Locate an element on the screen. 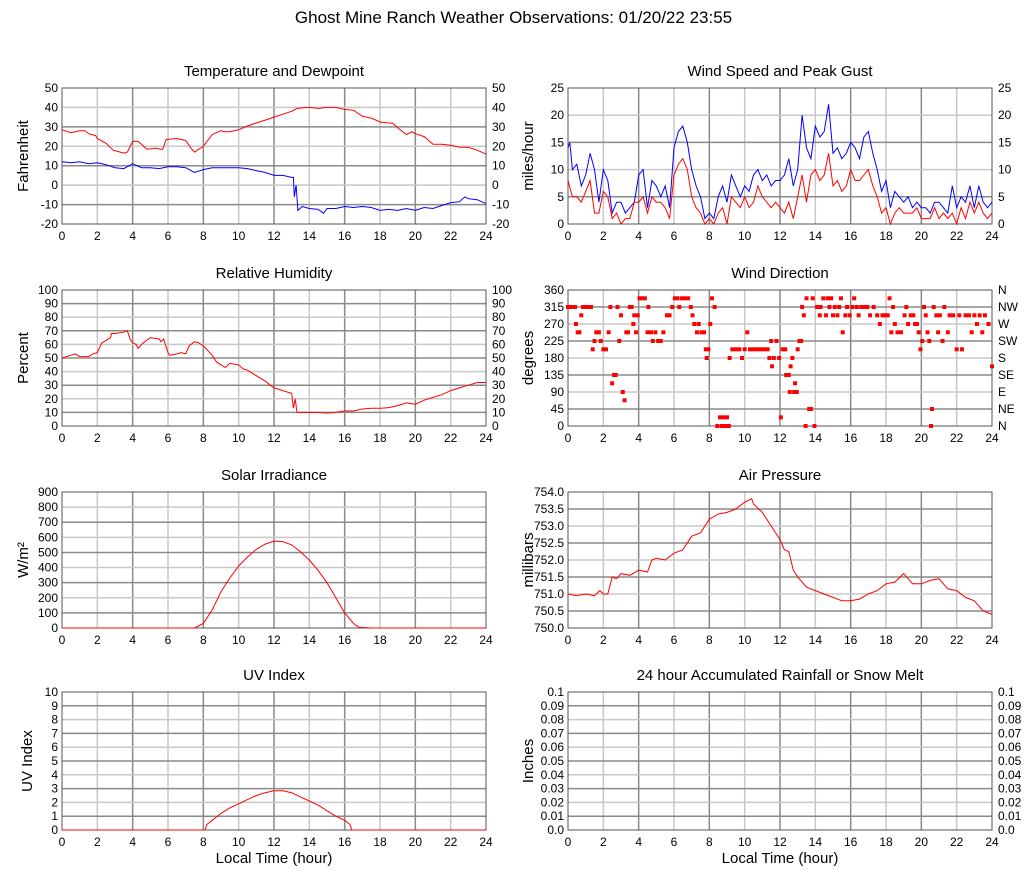 This screenshot has height=878, width=1027. y-tick-label: 180 is located at coordinates (554, 358).